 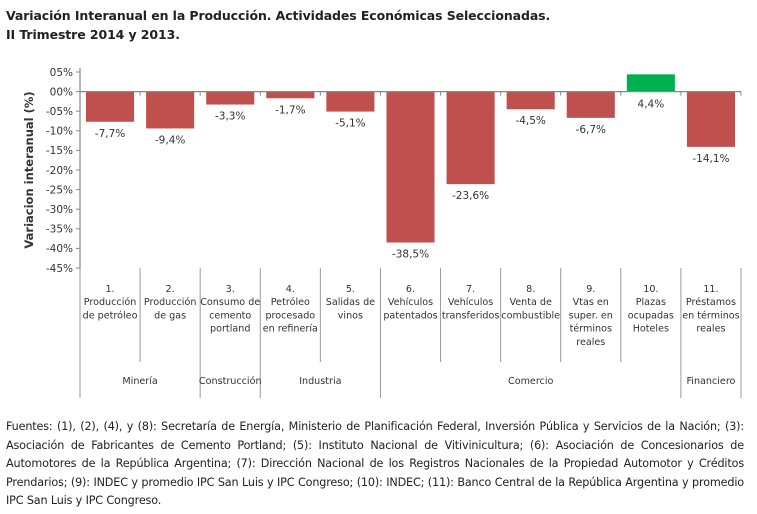 I want to click on category-label-line: Vtas en, so click(x=591, y=302).